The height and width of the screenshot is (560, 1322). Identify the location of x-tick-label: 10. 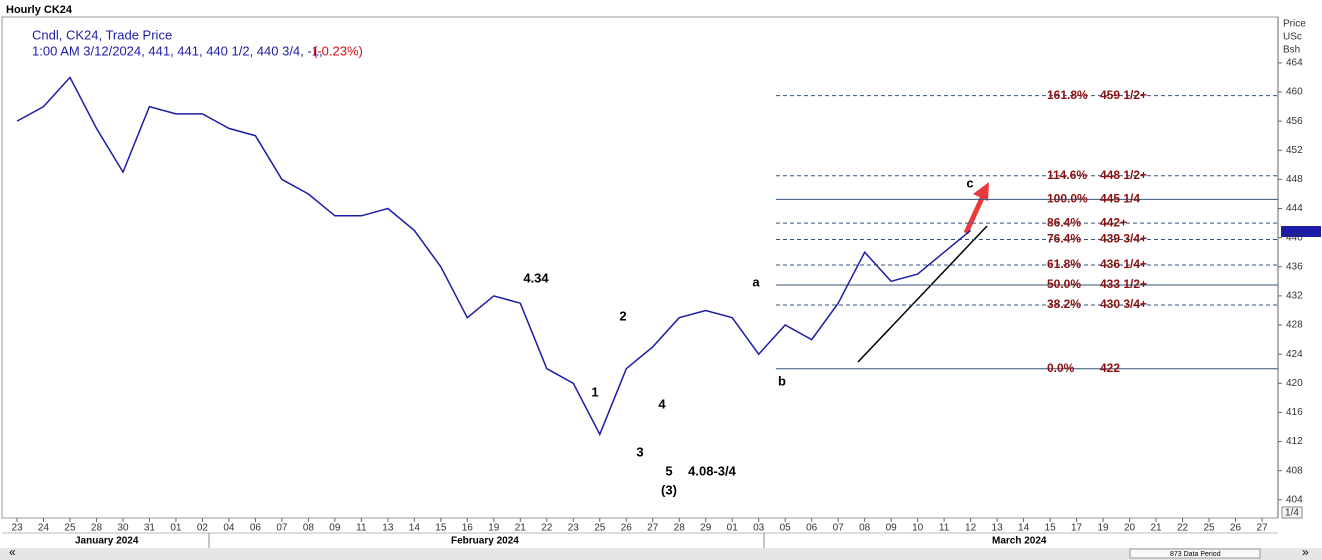
(918, 528).